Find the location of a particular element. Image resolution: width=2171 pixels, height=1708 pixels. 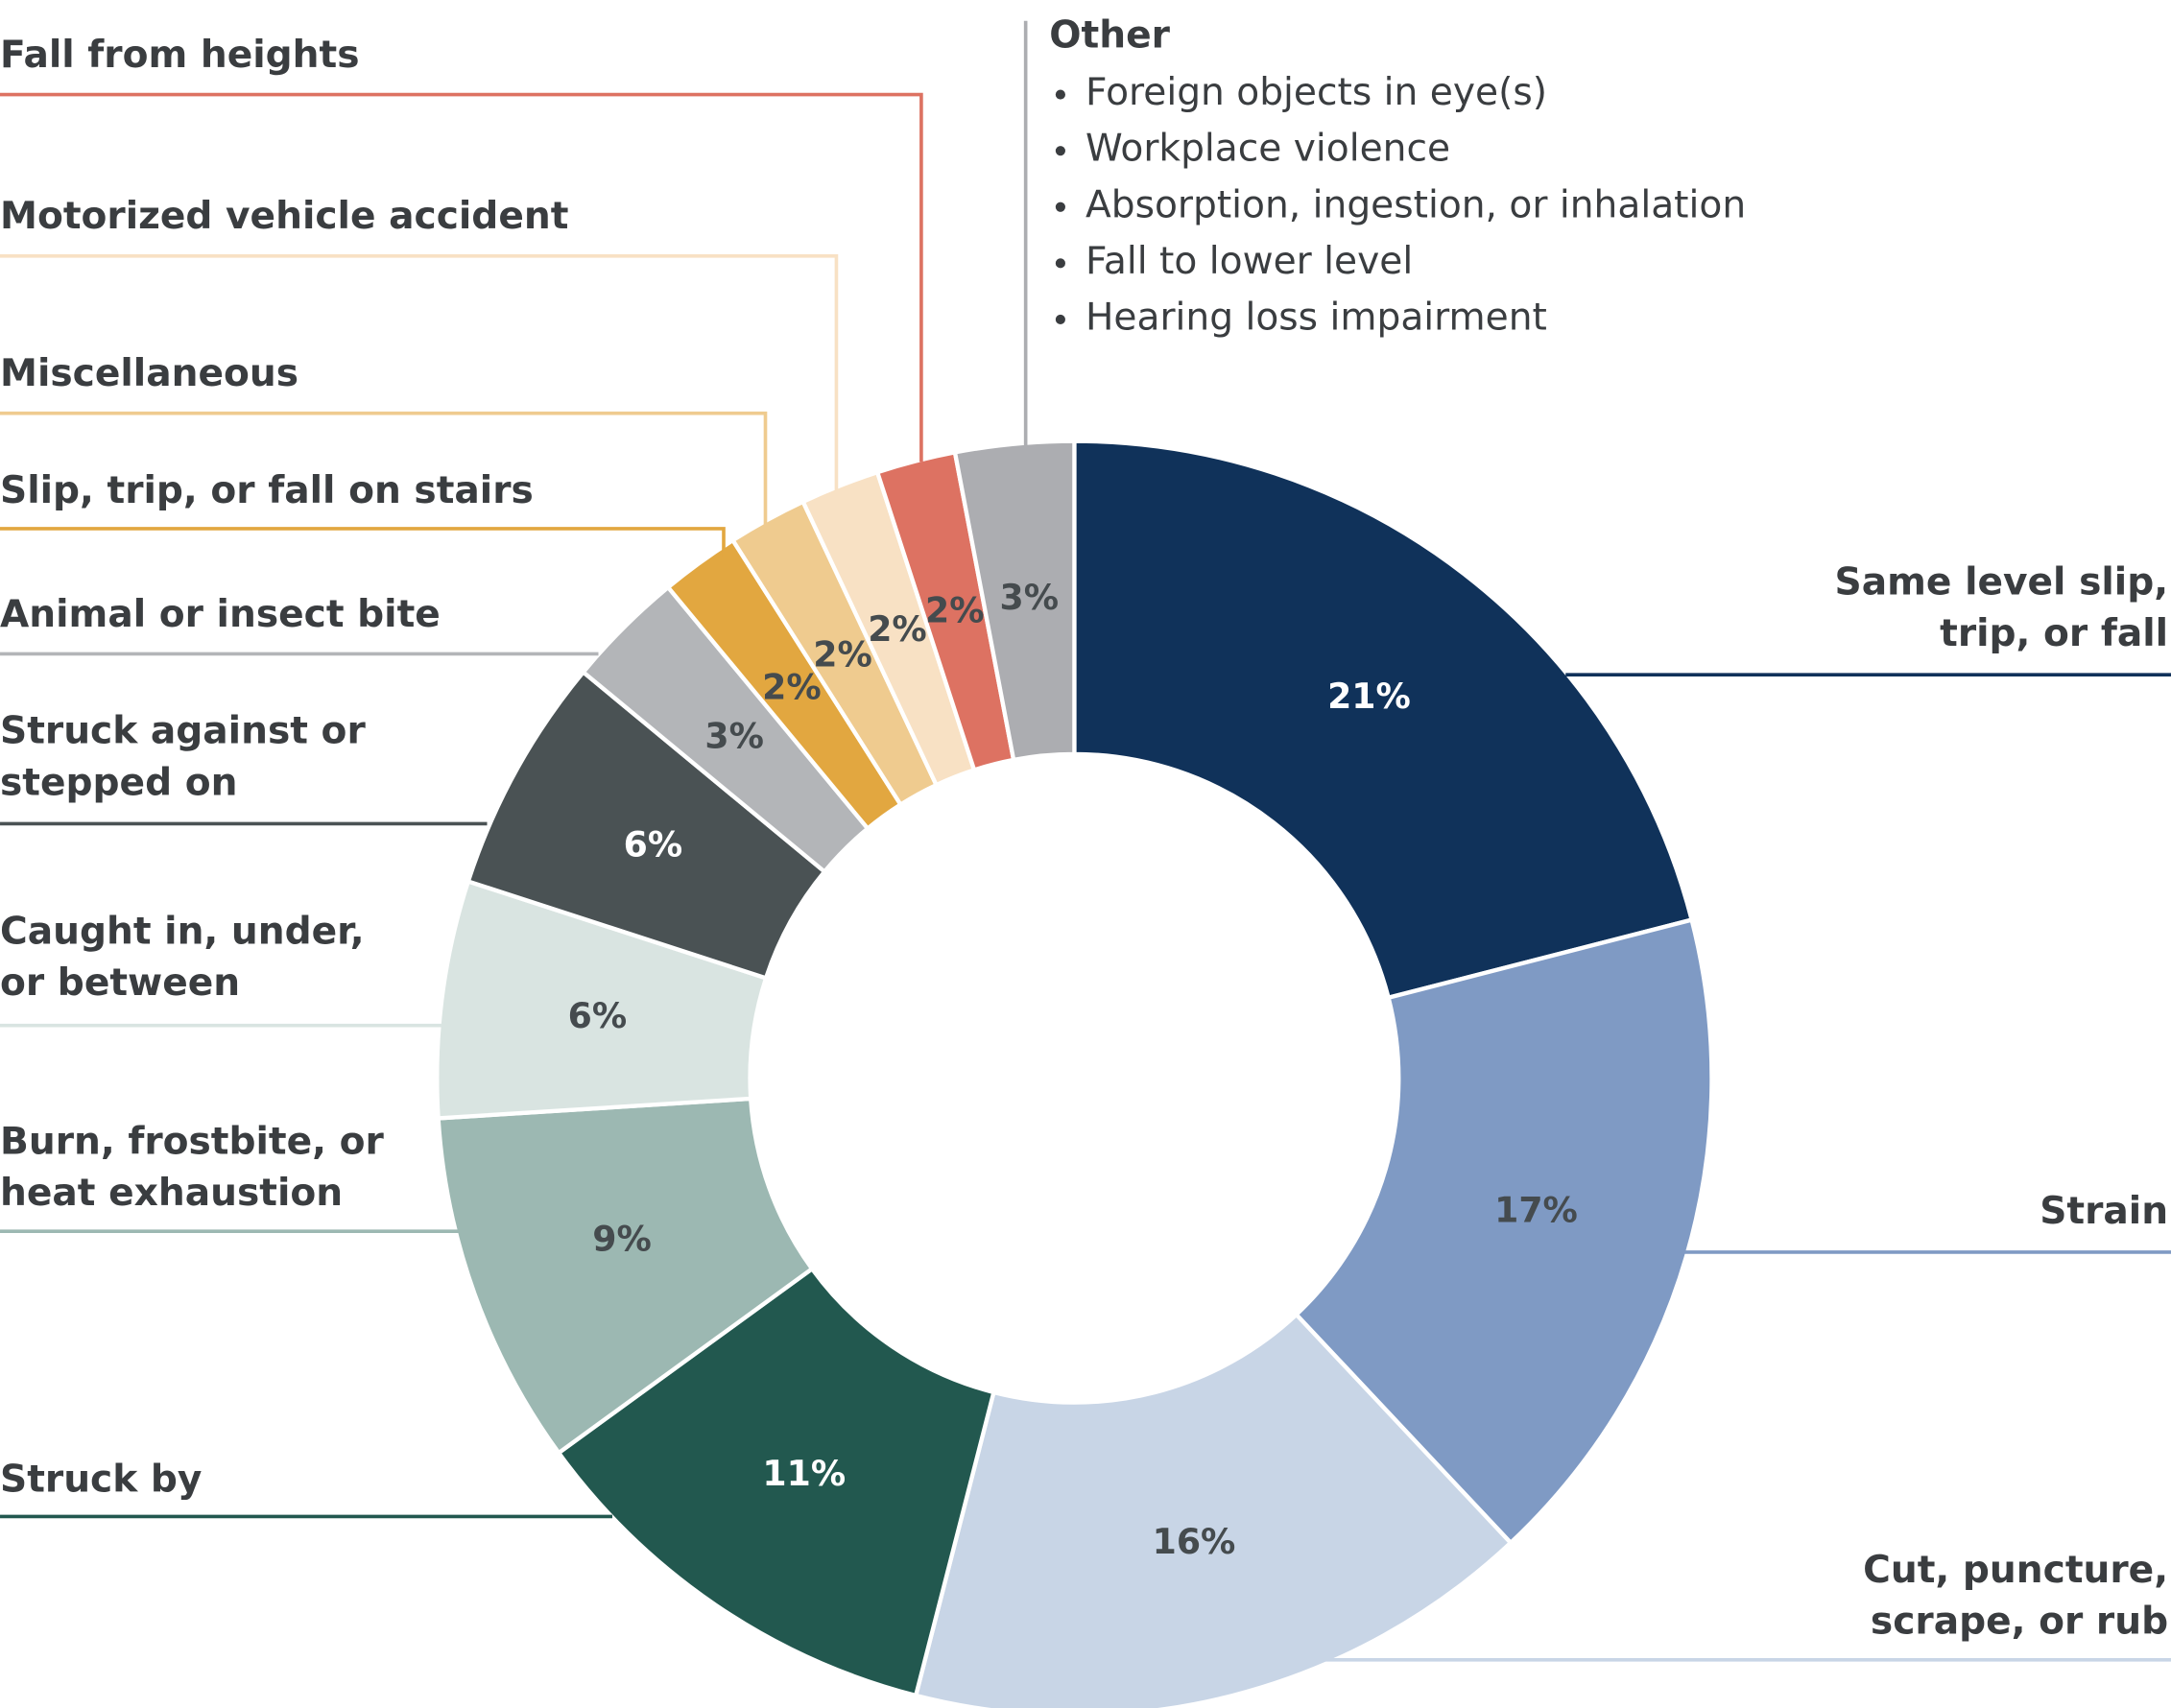

category-label: trip, or fall is located at coordinates (2054, 633).